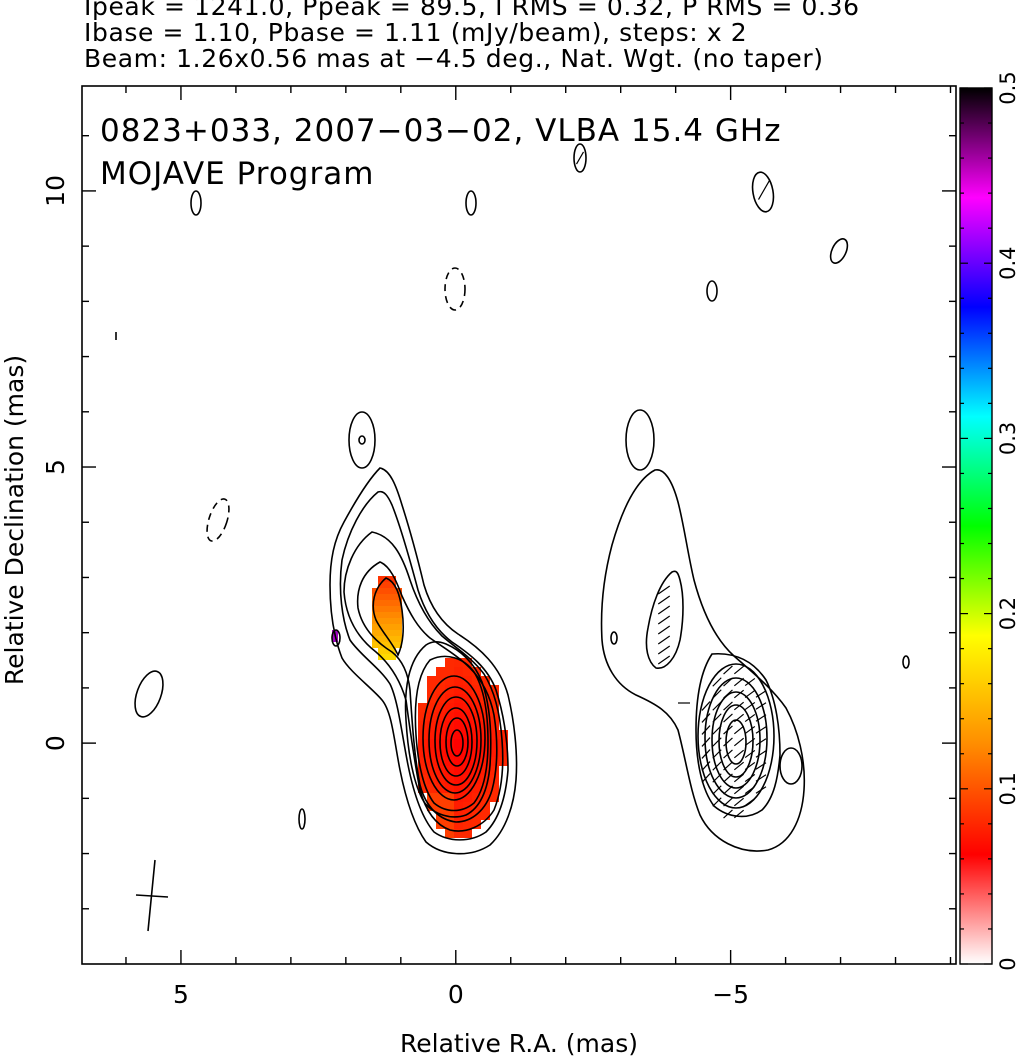 This screenshot has width=1021, height=1060. Describe the element at coordinates (976, 526) in the screenshot. I see `colorbar-ticks` at that location.